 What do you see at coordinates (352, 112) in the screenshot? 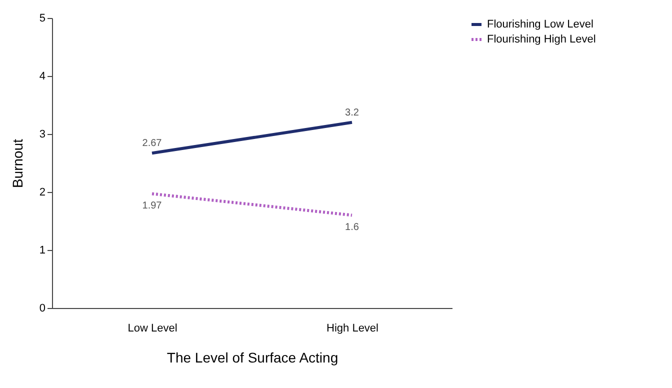
I see `data-label: 3.2` at bounding box center [352, 112].